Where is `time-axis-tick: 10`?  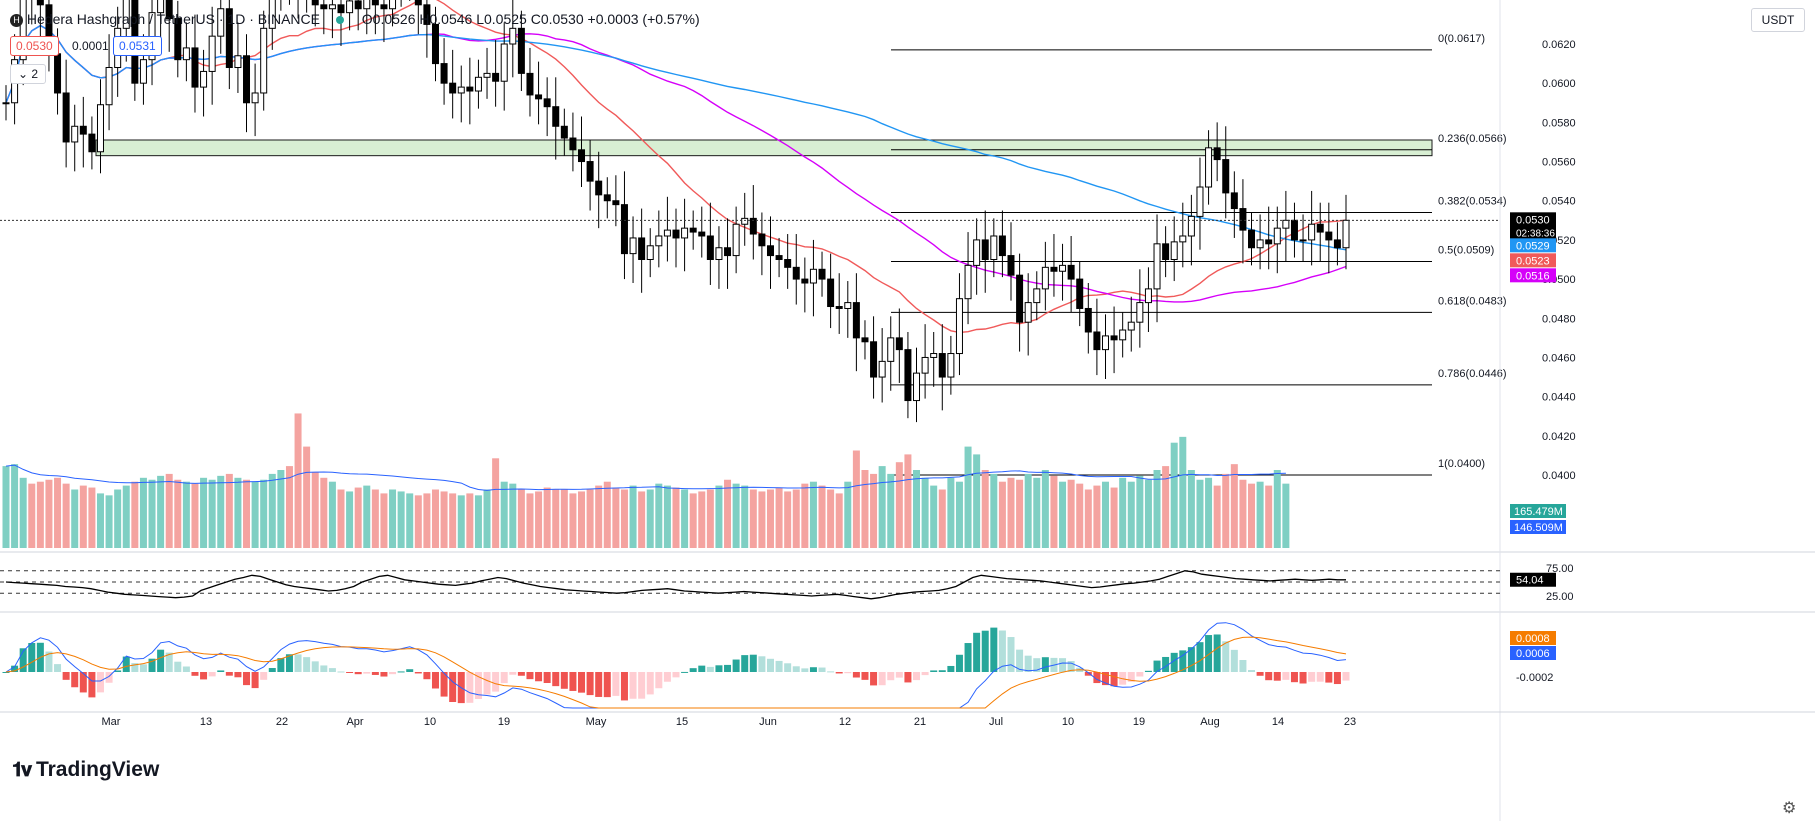 time-axis-tick: 10 is located at coordinates (430, 722).